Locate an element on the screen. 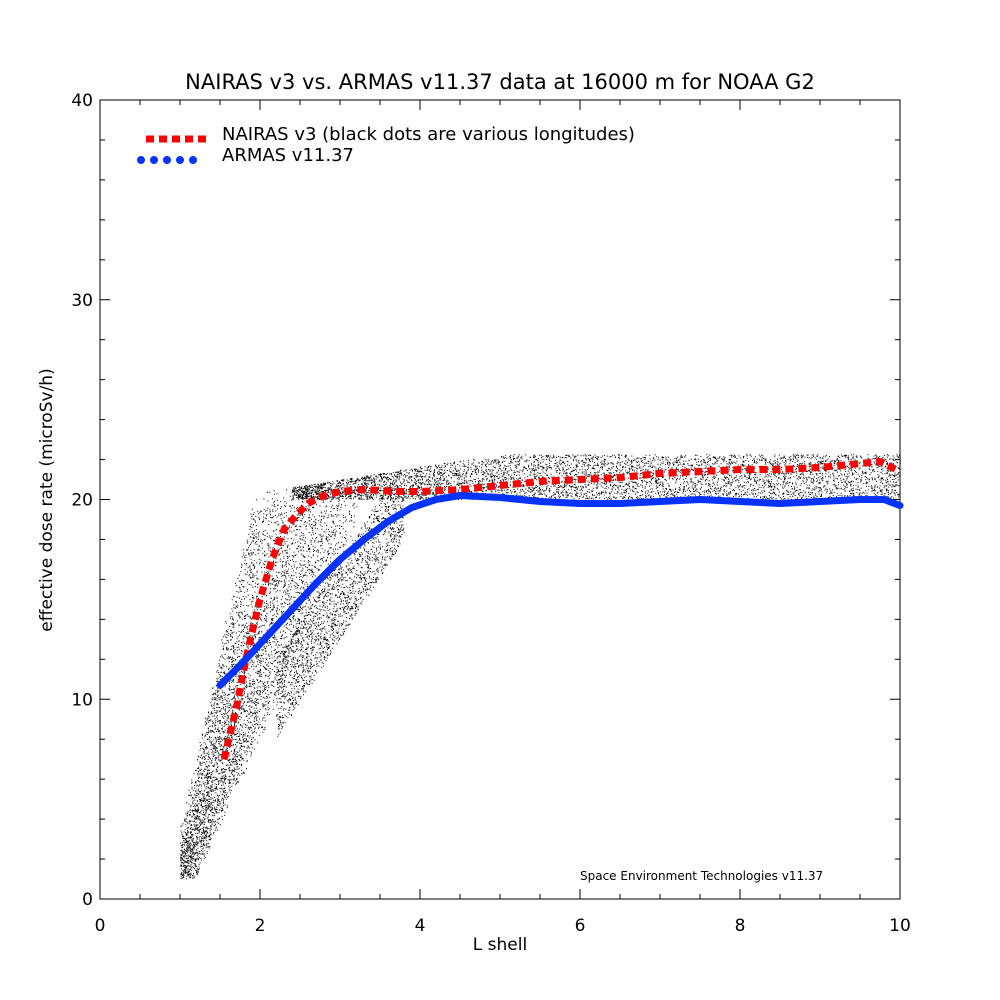  credit-annotation: Space Environment Technologies v11.37 is located at coordinates (701, 876).